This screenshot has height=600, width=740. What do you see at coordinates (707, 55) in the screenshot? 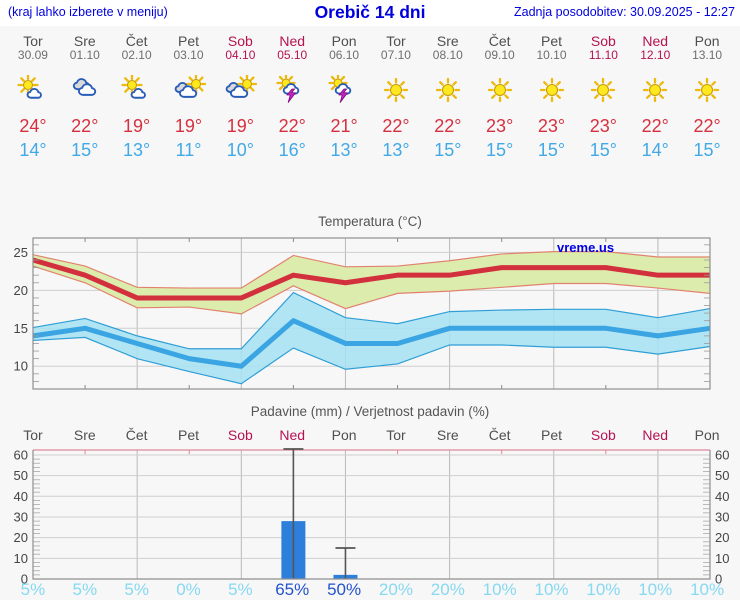
I see `day-date: 13.10` at bounding box center [707, 55].